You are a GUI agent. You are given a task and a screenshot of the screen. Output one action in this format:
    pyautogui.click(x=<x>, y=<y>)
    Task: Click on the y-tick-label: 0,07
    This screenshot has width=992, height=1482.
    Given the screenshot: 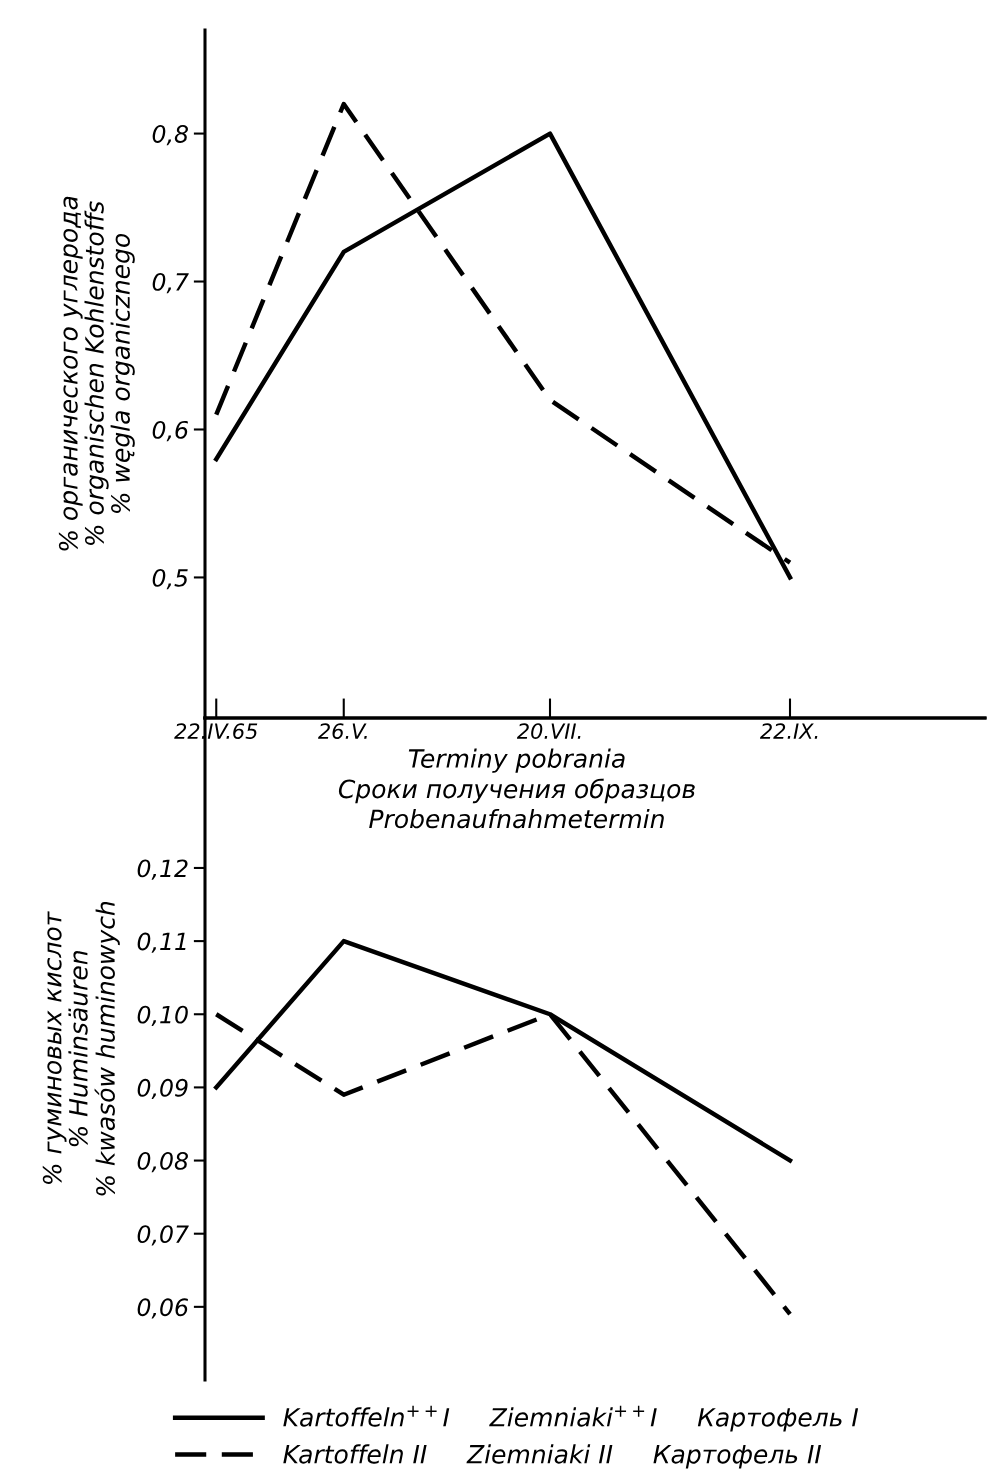 What is the action you would take?
    pyautogui.click(x=163, y=1235)
    